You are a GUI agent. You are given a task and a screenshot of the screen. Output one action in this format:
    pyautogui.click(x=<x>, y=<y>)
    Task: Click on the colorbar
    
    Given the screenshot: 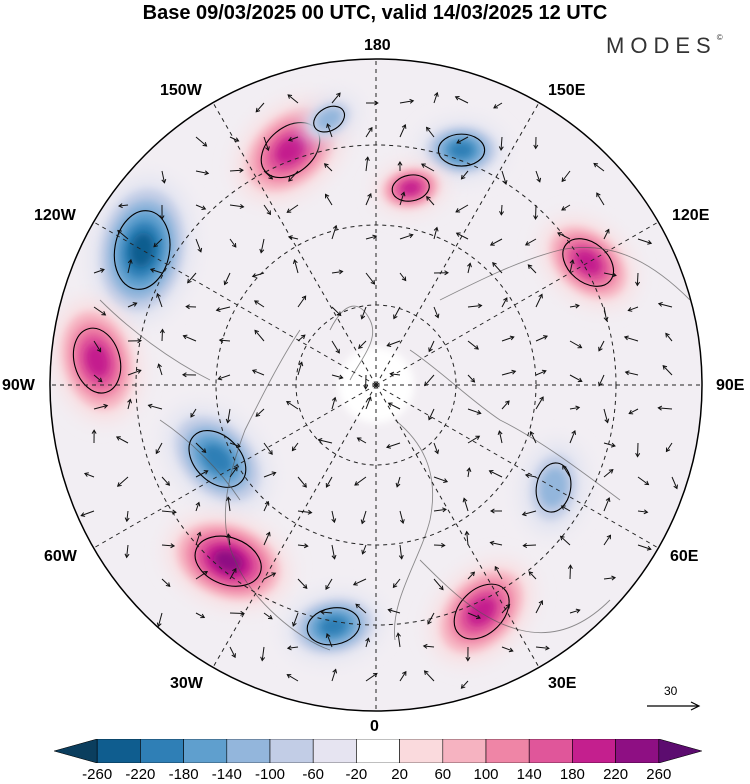 What is the action you would take?
    pyautogui.click(x=378, y=751)
    